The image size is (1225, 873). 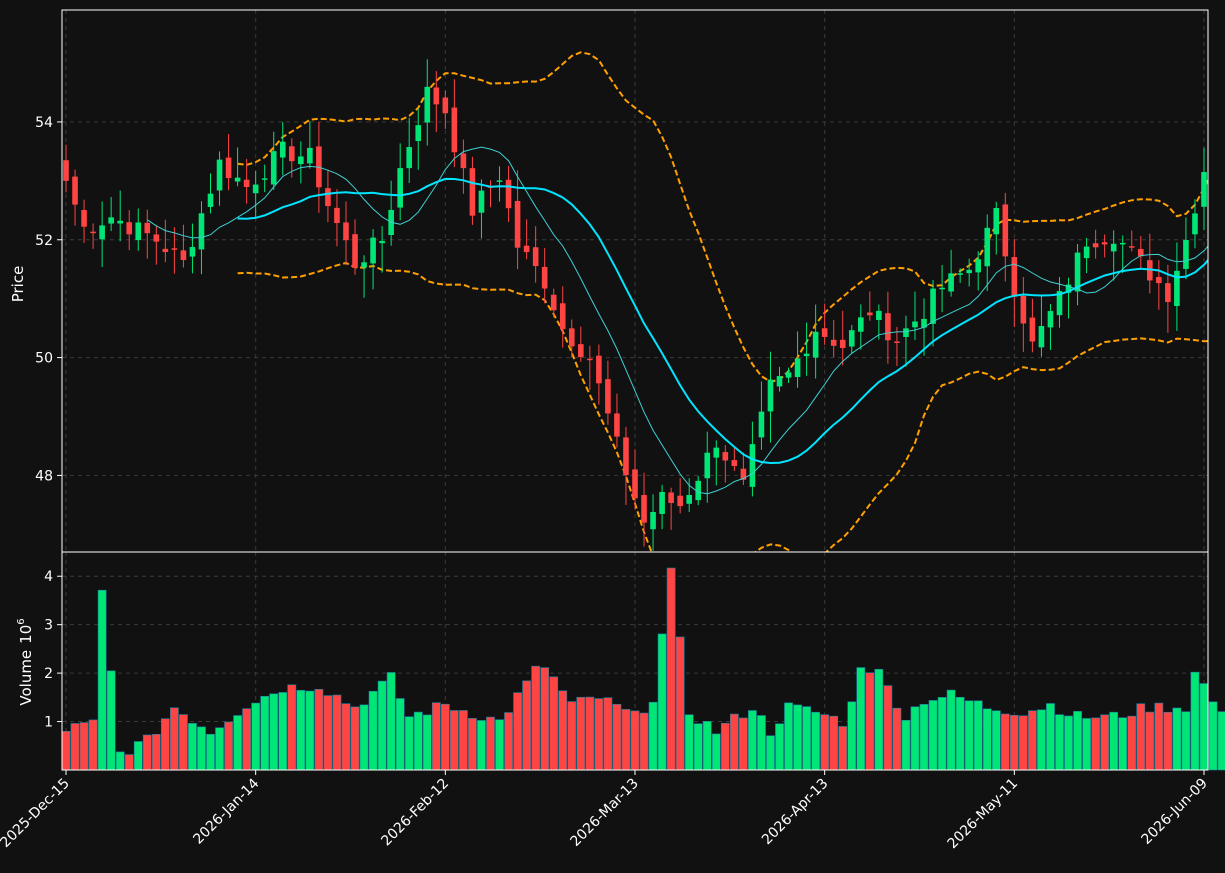 What do you see at coordinates (44, 123) in the screenshot?
I see `price-ytick-label: 54` at bounding box center [44, 123].